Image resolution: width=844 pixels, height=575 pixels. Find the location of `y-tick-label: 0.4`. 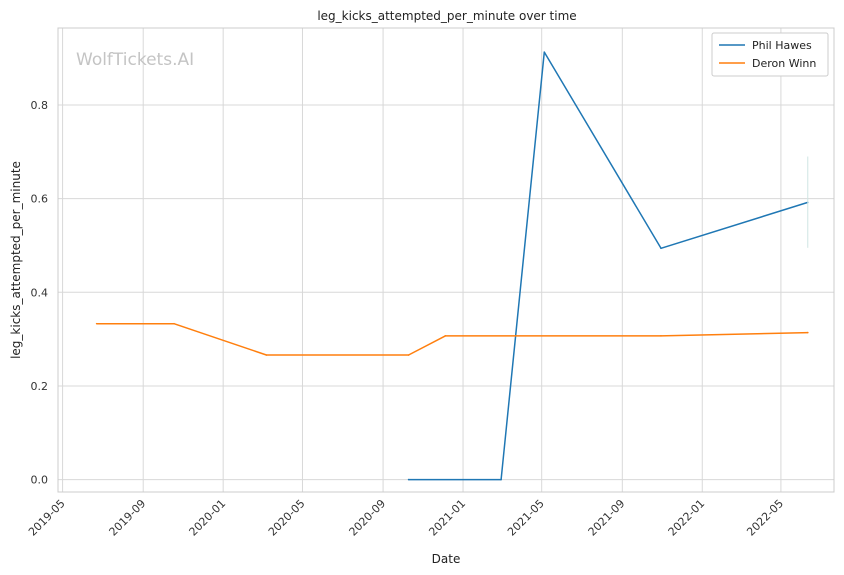

y-tick-label: 0.4 is located at coordinates (40, 292).